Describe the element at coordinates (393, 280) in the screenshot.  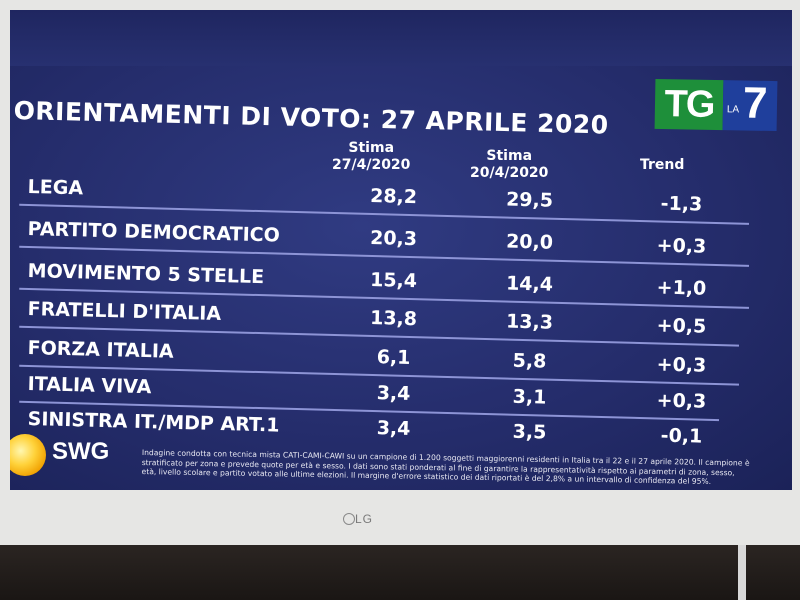
I see `estimate-27-4: 15,4` at that location.